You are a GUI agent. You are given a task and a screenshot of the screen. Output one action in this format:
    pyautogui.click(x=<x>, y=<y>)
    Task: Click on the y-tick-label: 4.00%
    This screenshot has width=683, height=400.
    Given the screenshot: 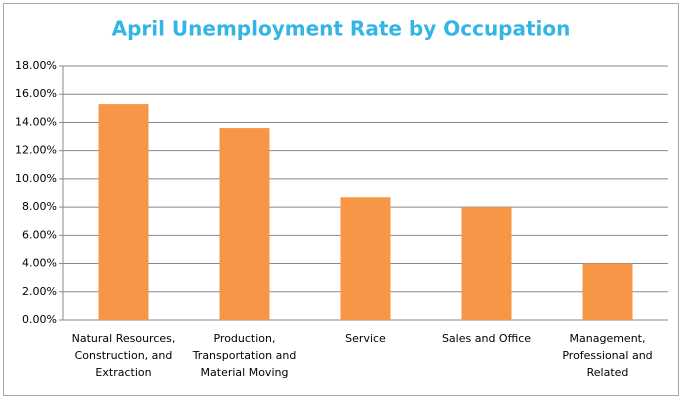 What is the action you would take?
    pyautogui.click(x=39, y=263)
    